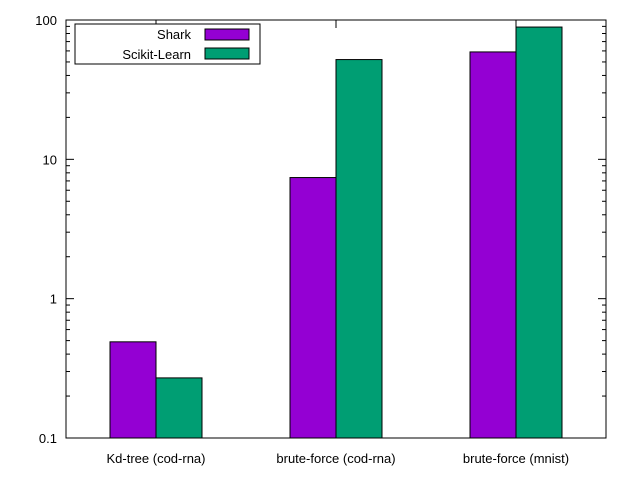 This screenshot has width=640, height=480. What do you see at coordinates (227, 53) in the screenshot?
I see `legend-swatch-scikit-learn` at bounding box center [227, 53].